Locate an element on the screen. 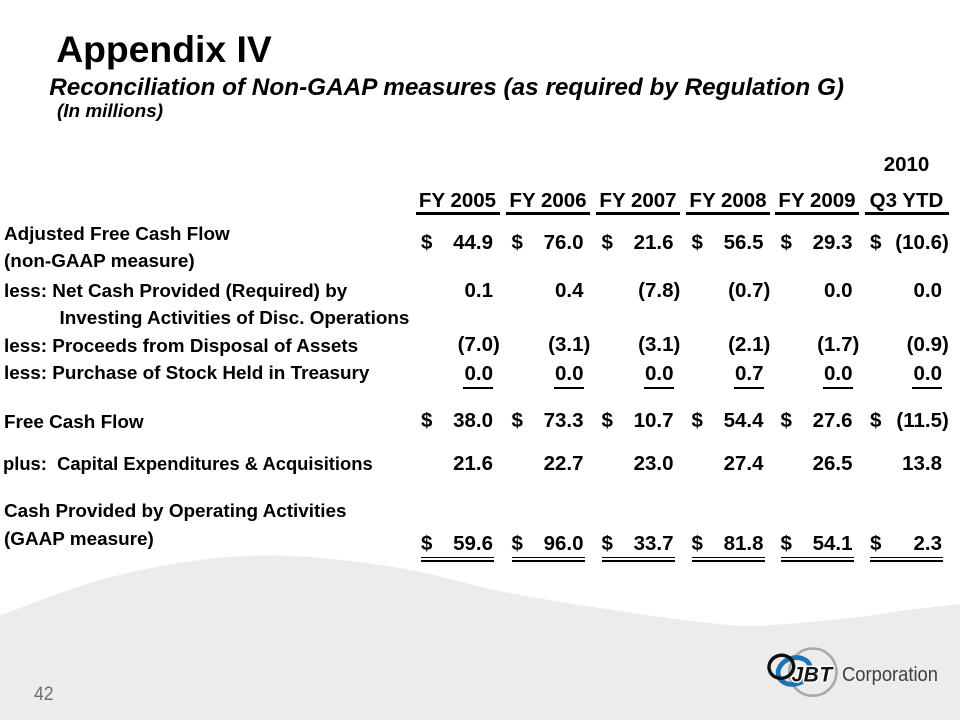 This screenshot has height=720, width=960. svg-text: JBT is located at coordinates (813, 674).